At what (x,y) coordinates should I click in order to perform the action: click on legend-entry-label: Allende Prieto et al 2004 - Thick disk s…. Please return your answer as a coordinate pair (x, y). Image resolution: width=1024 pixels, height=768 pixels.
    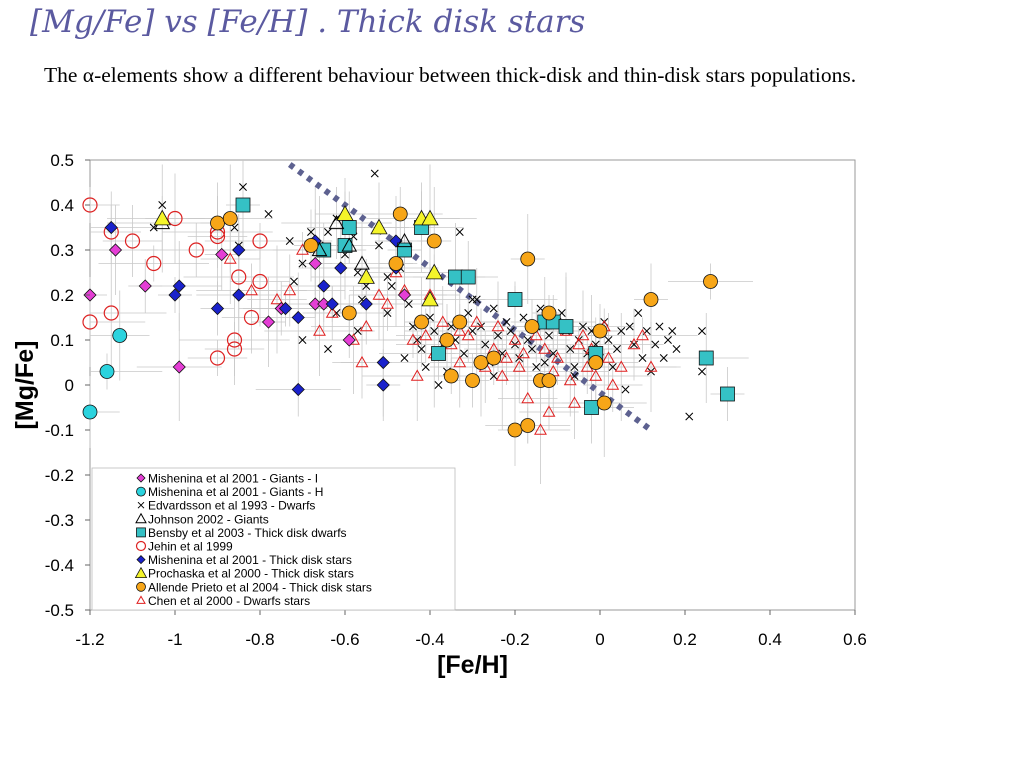
    Looking at the image, I should click on (260, 587).